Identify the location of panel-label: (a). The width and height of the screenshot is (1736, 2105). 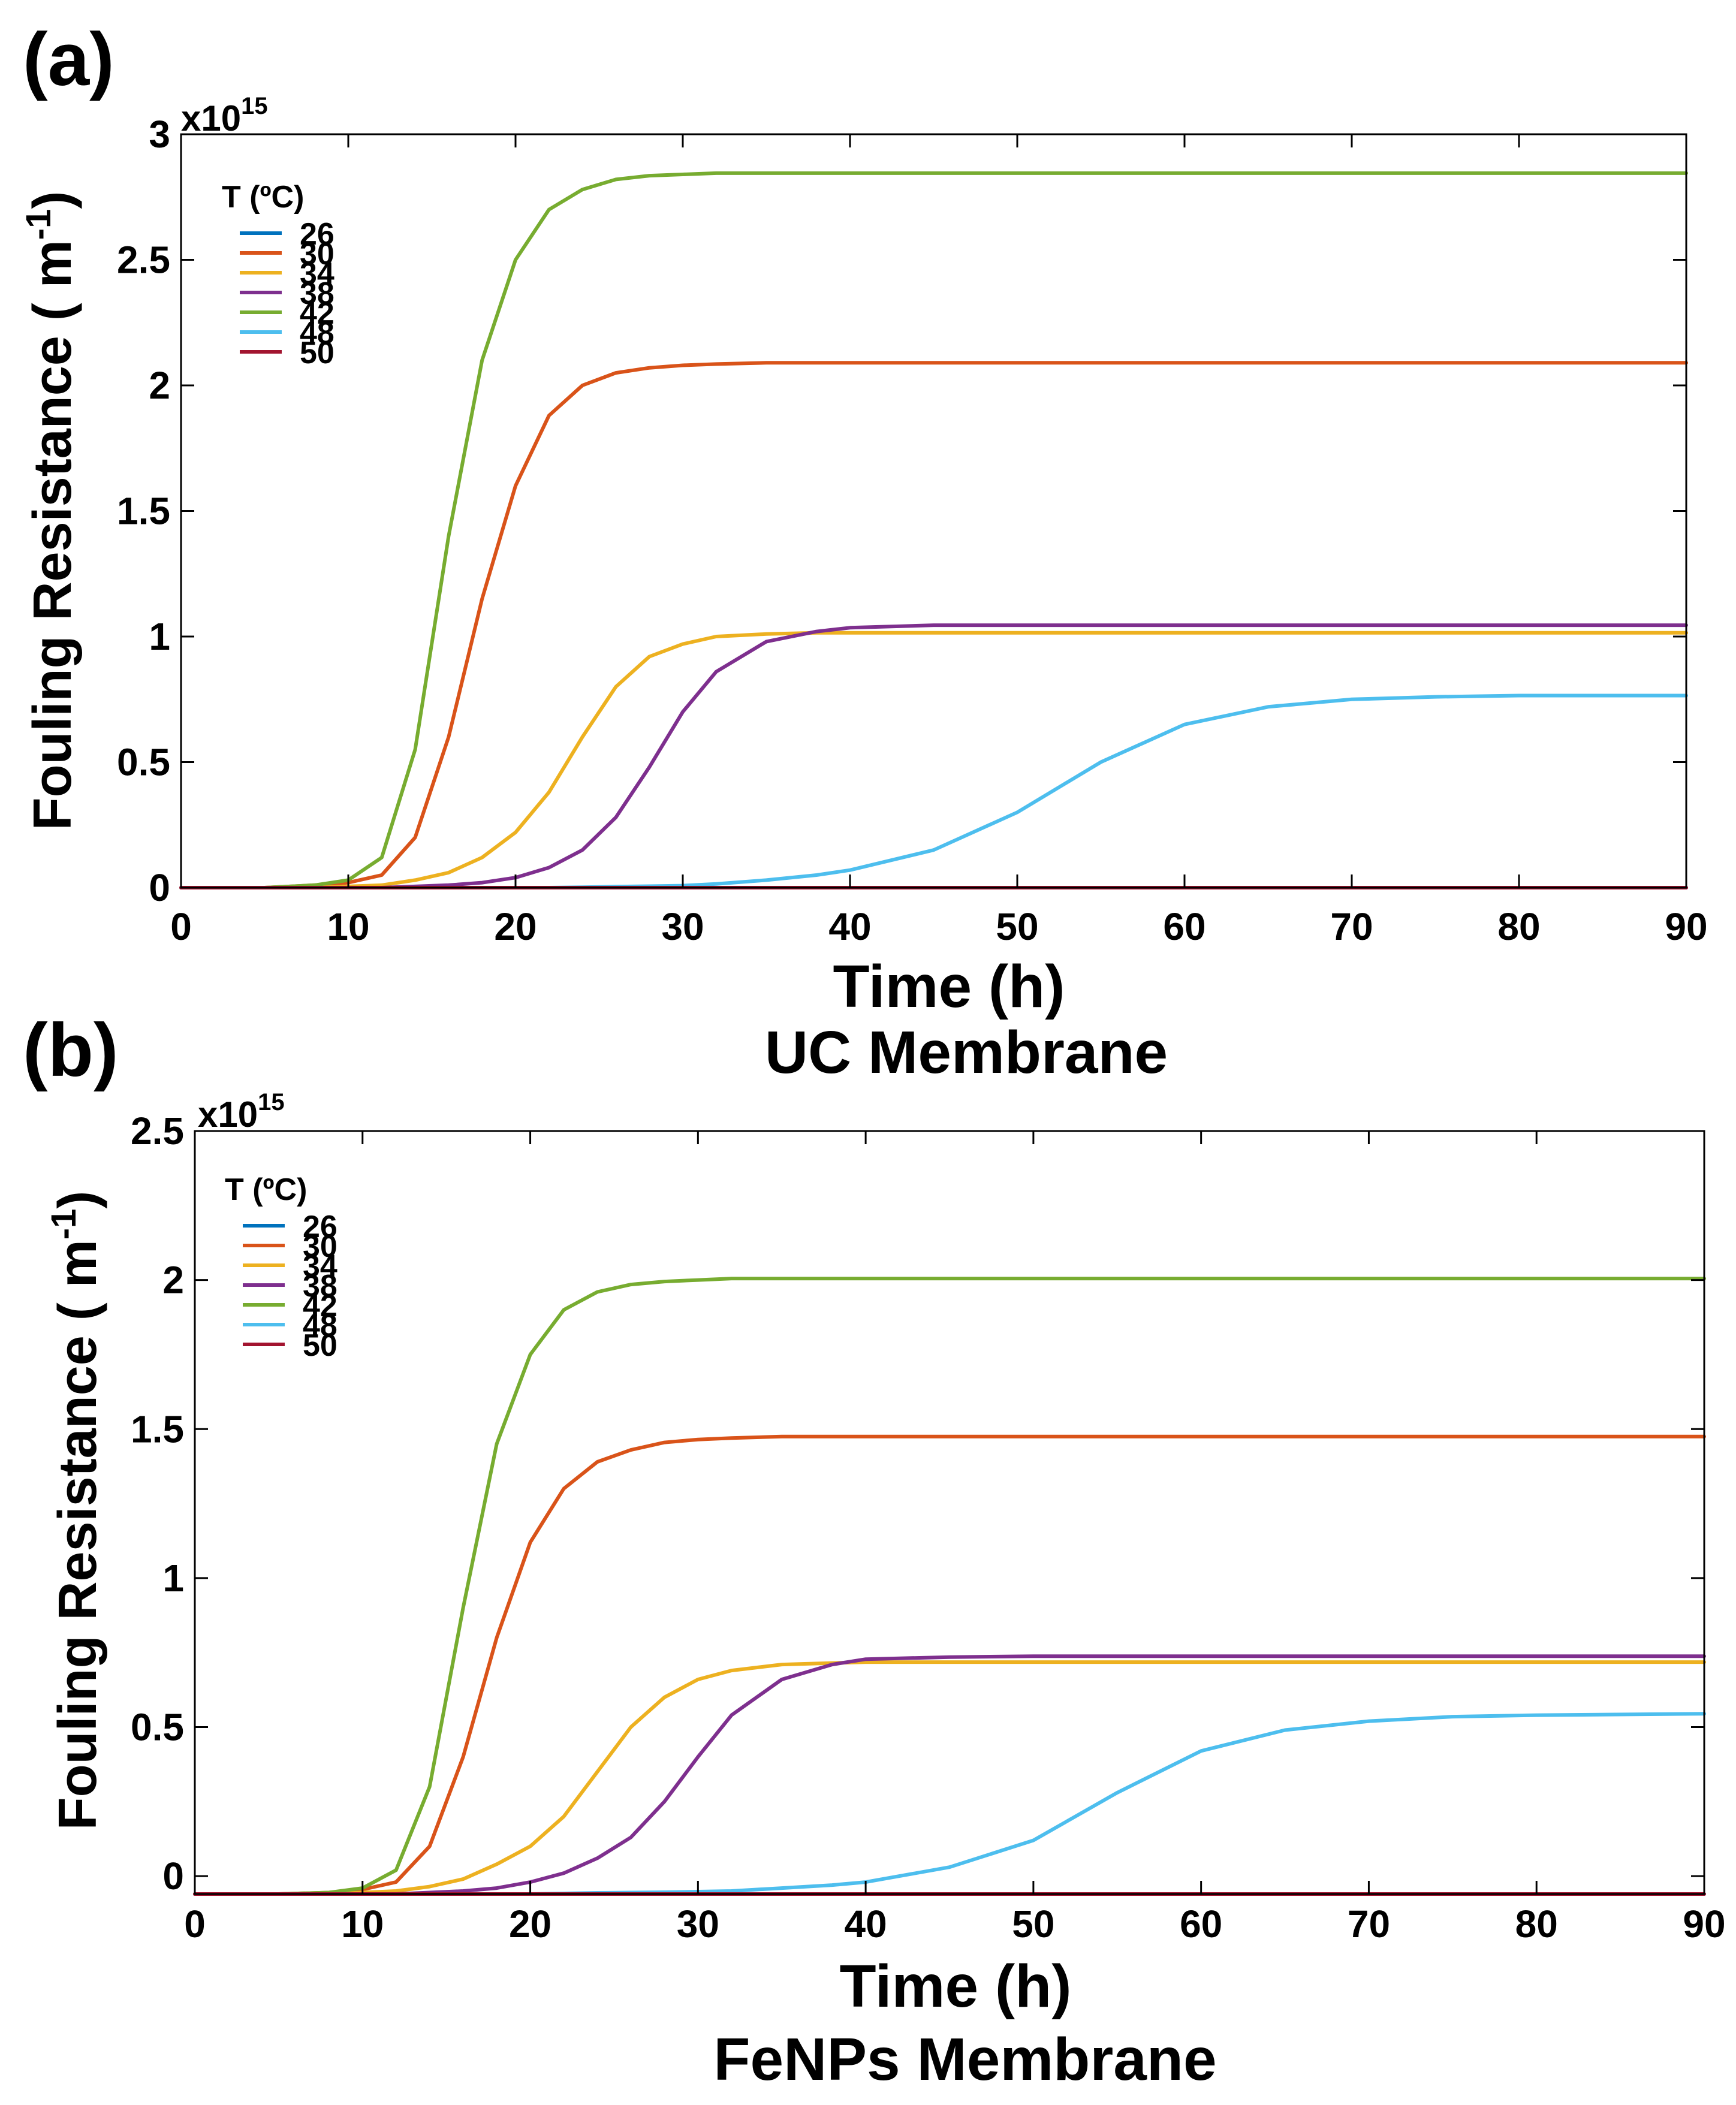
(68, 59).